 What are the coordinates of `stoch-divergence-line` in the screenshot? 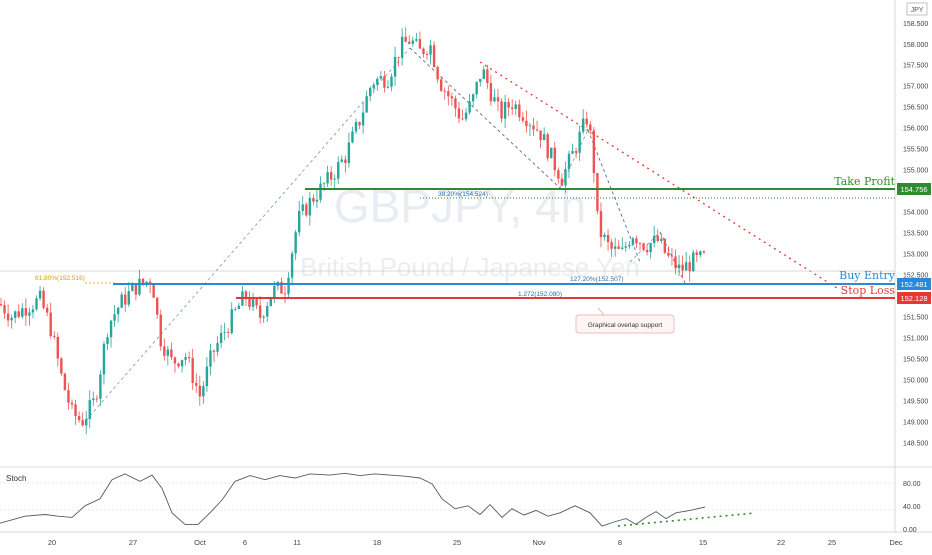 It's located at (686, 519).